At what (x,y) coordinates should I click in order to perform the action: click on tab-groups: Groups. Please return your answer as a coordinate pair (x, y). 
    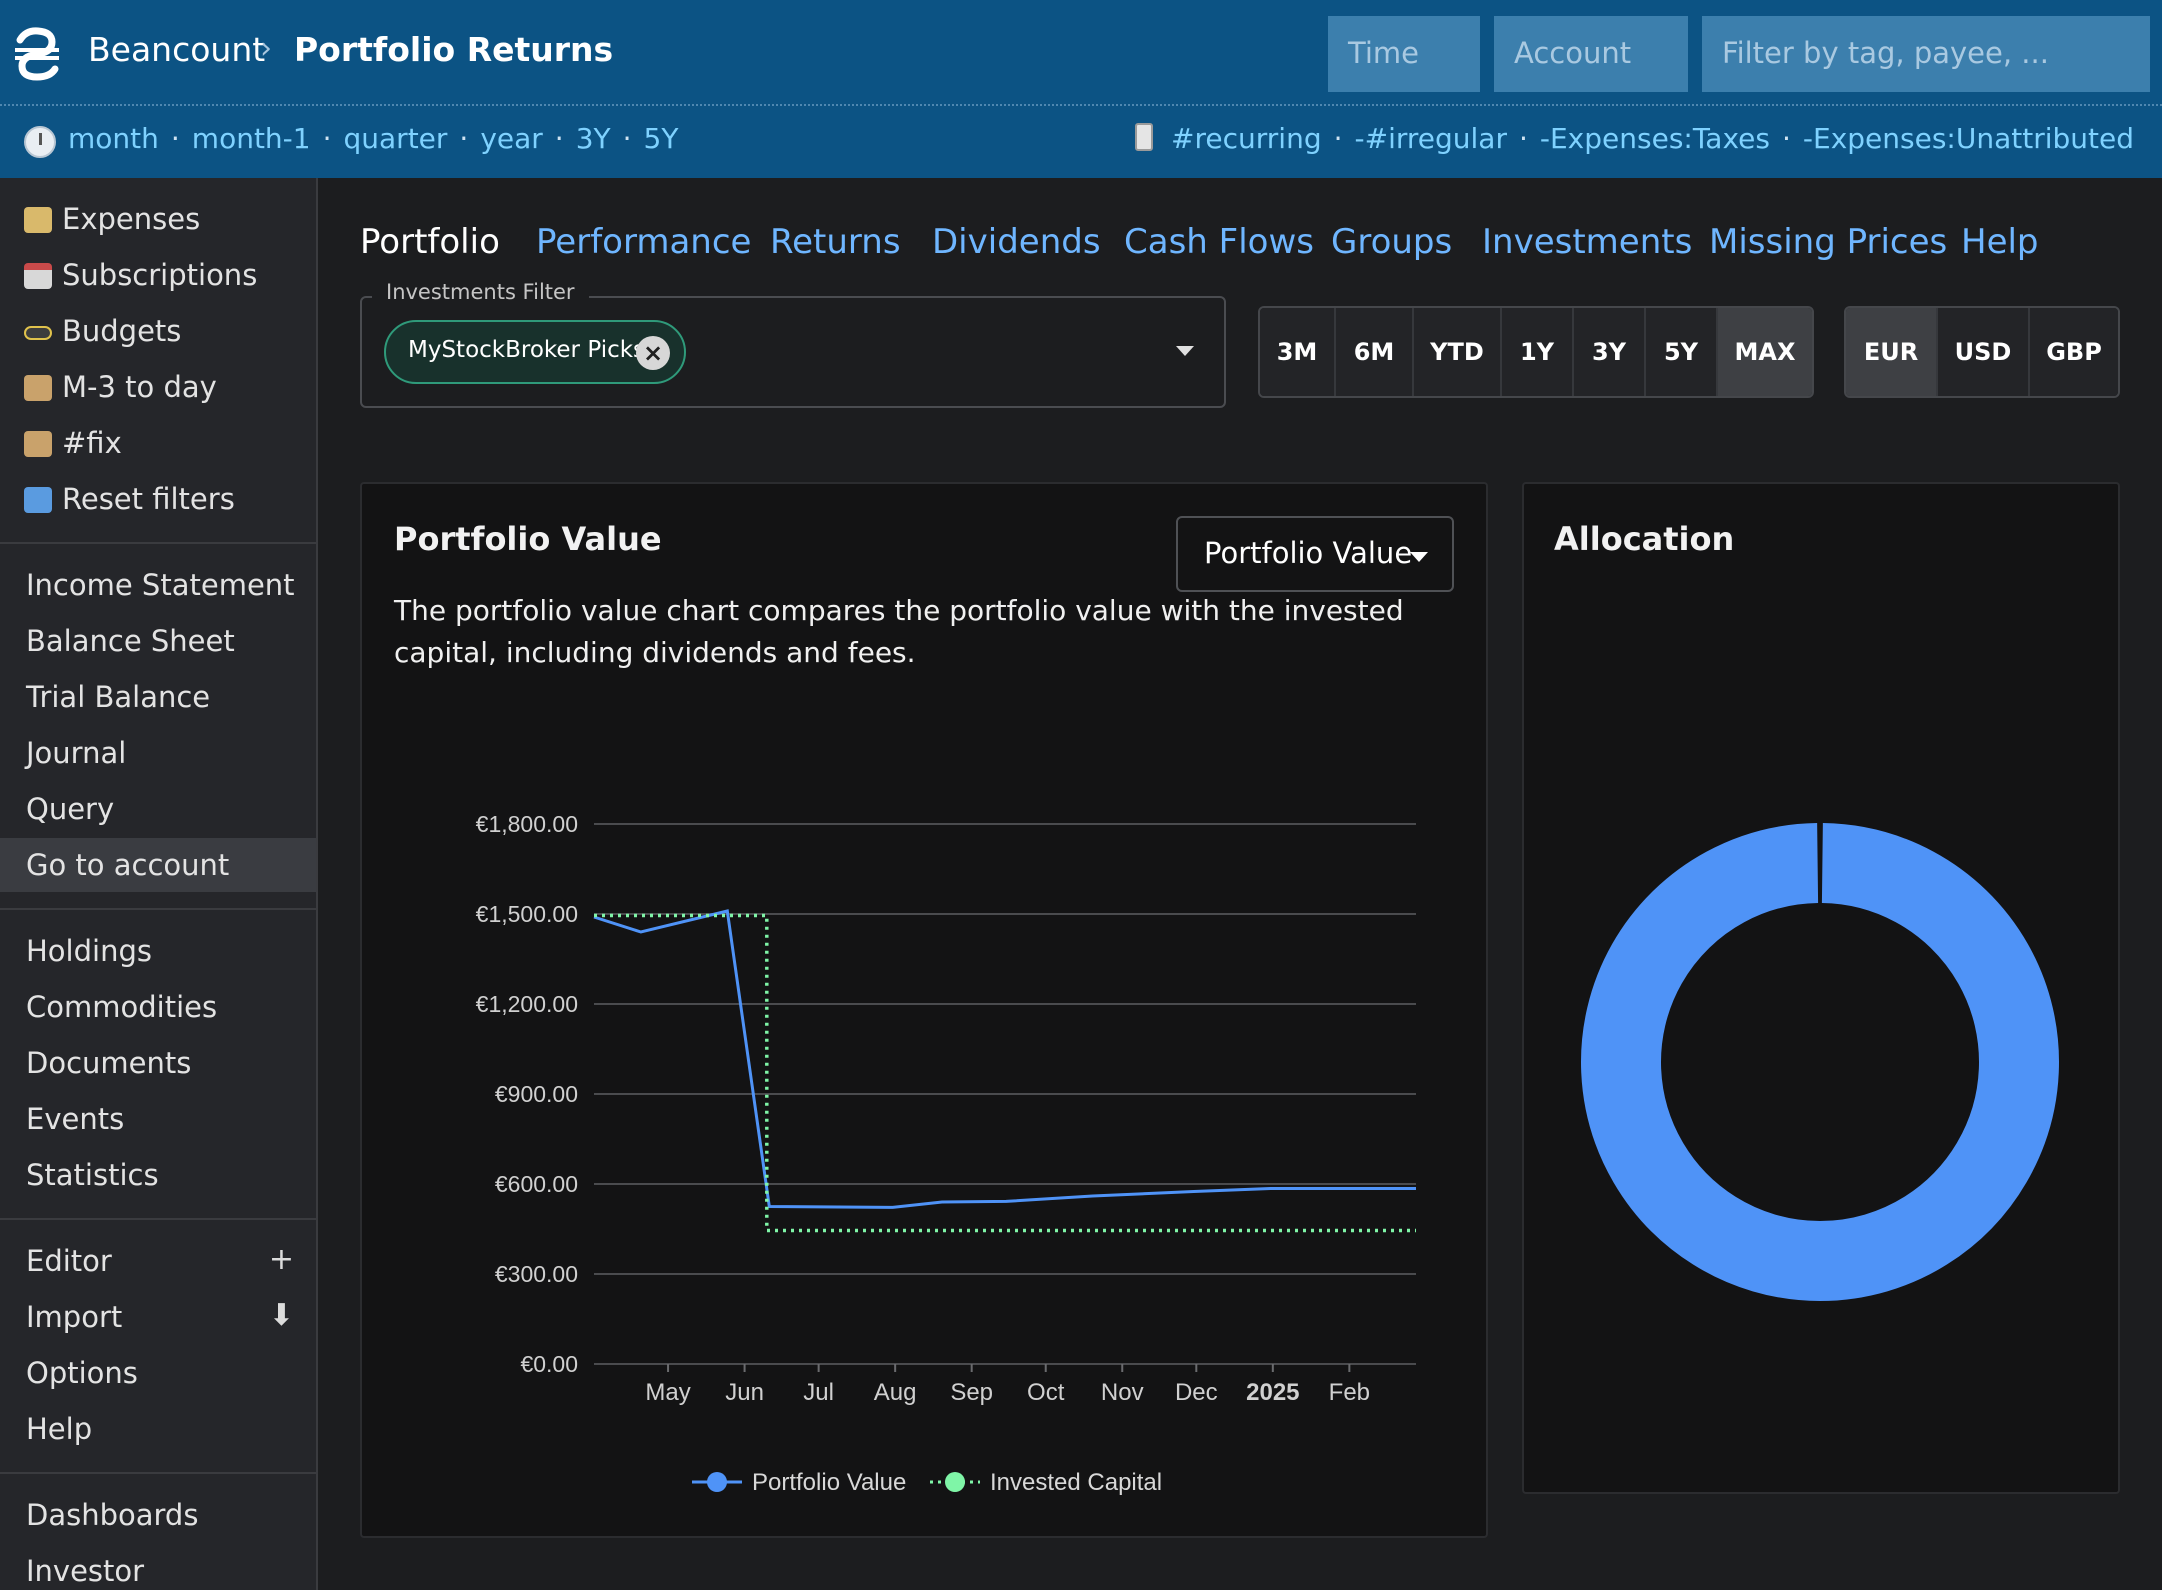
    Looking at the image, I should click on (1392, 242).